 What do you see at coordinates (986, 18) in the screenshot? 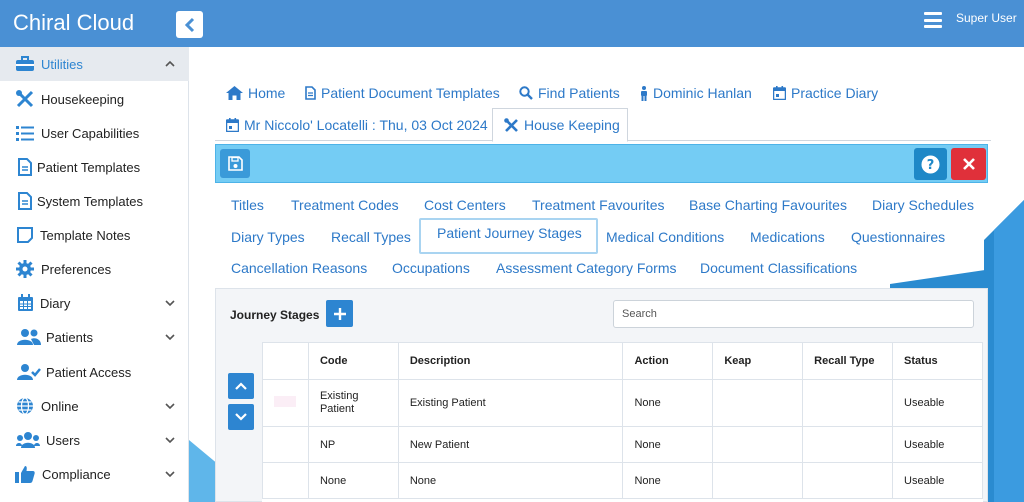
I see `user-name: Super User` at bounding box center [986, 18].